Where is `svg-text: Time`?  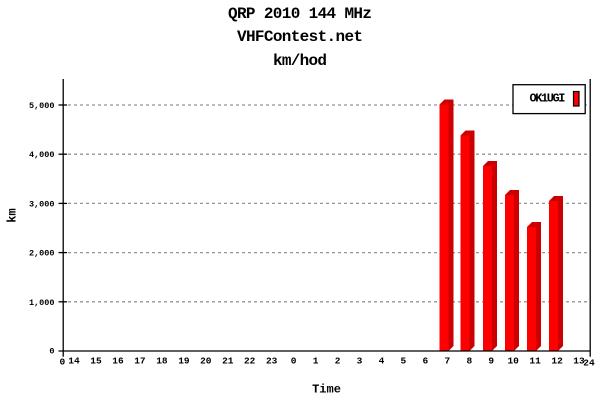
svg-text: Time is located at coordinates (326, 390).